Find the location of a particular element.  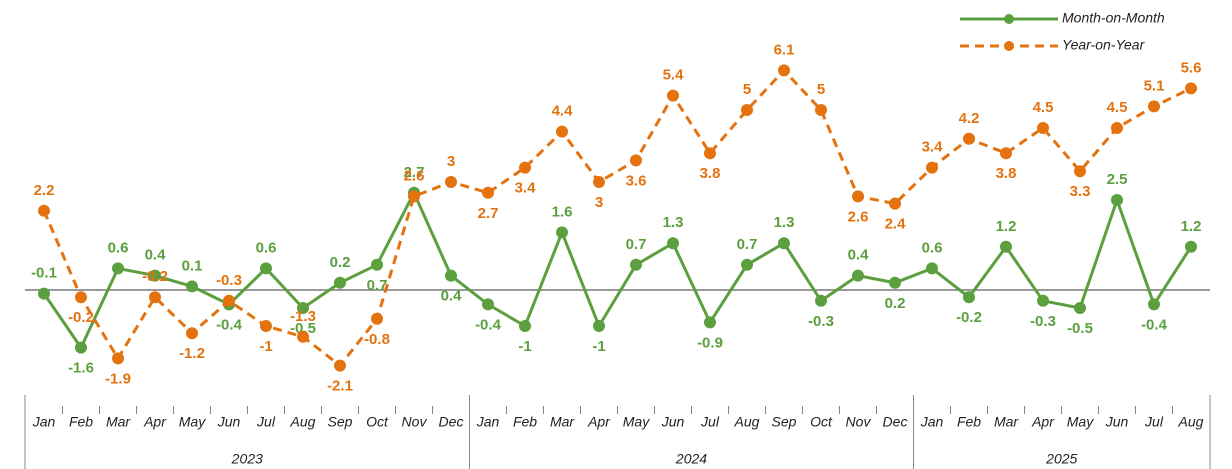

data-label: 2.2 is located at coordinates (44, 190).